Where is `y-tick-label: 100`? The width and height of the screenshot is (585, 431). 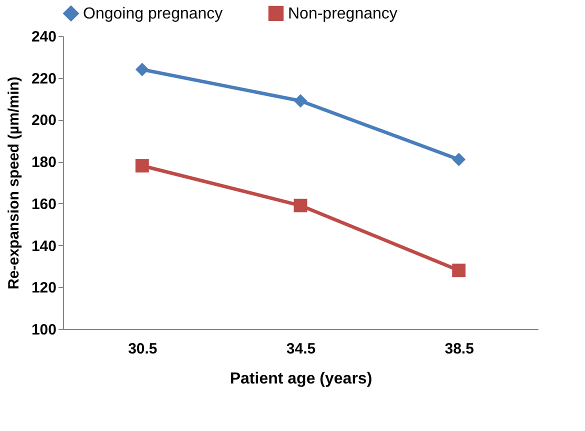 y-tick-label: 100 is located at coordinates (43, 330).